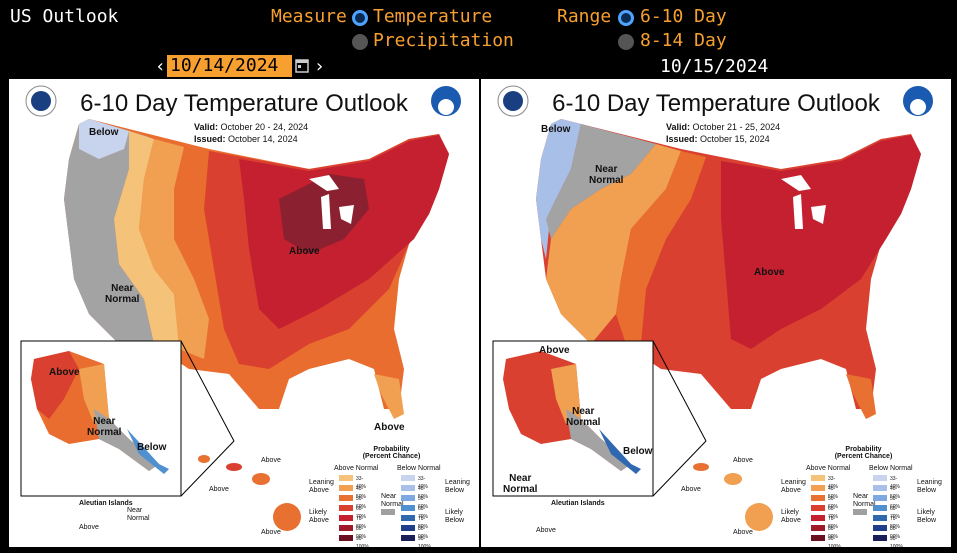 This screenshot has width=957, height=553. What do you see at coordinates (929, 486) in the screenshot?
I see `legend-leaning-below: Leaning Below` at bounding box center [929, 486].